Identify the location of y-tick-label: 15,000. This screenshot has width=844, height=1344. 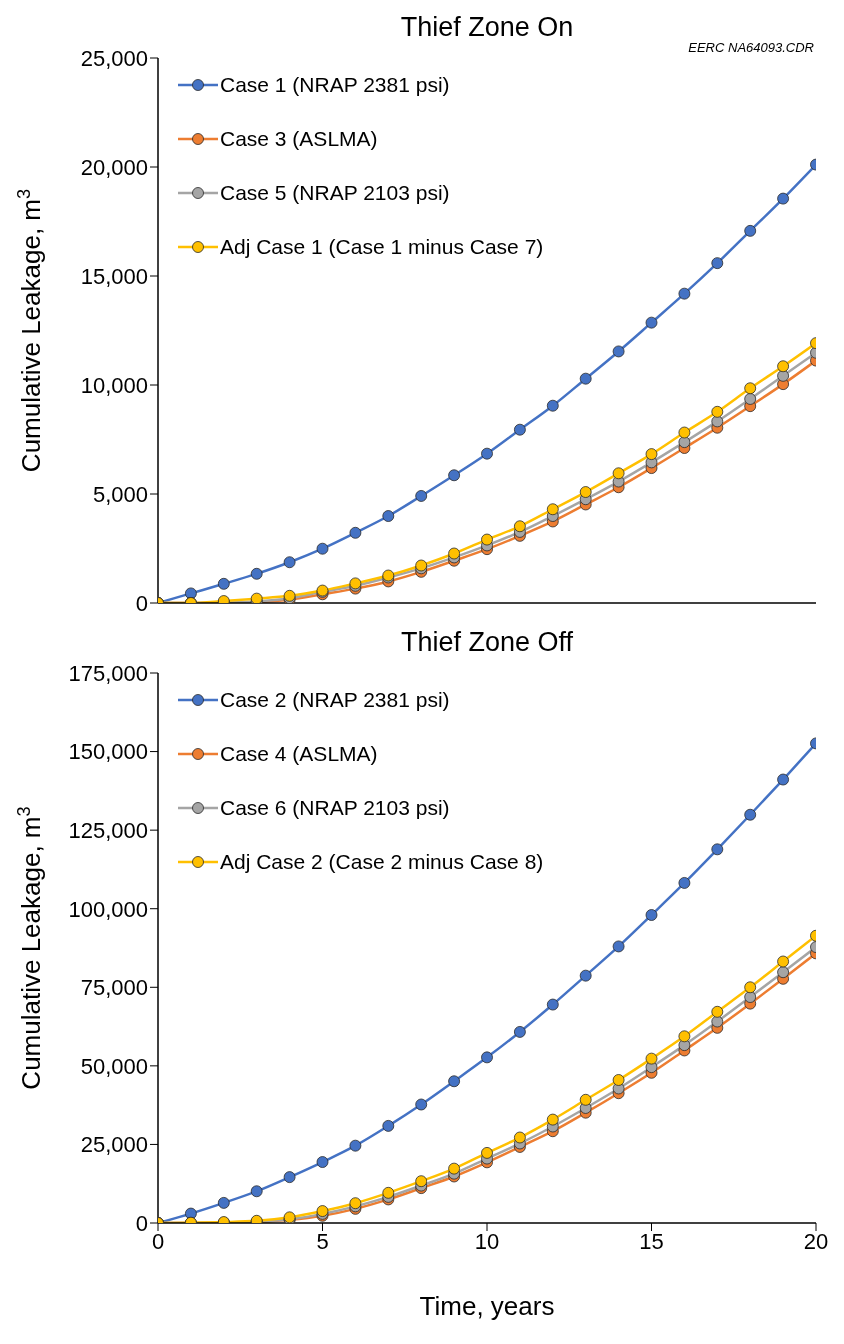
(114, 276).